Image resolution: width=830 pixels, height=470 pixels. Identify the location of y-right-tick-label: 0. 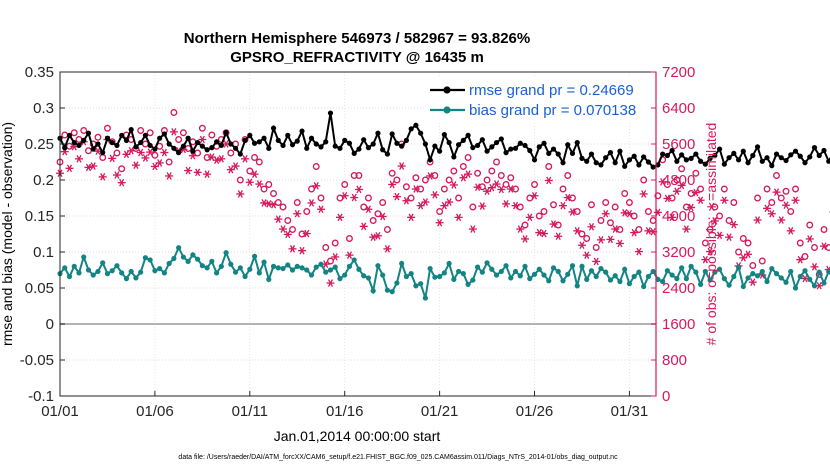
(666, 396).